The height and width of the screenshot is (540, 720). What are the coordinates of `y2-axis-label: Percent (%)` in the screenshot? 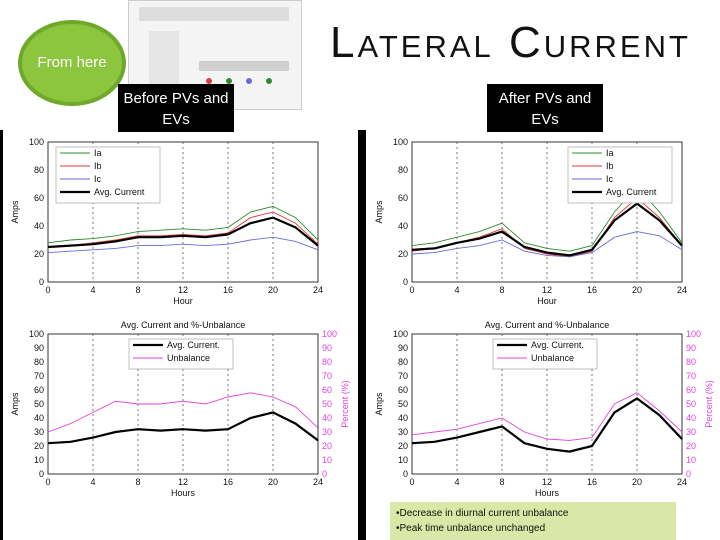 It's located at (709, 404).